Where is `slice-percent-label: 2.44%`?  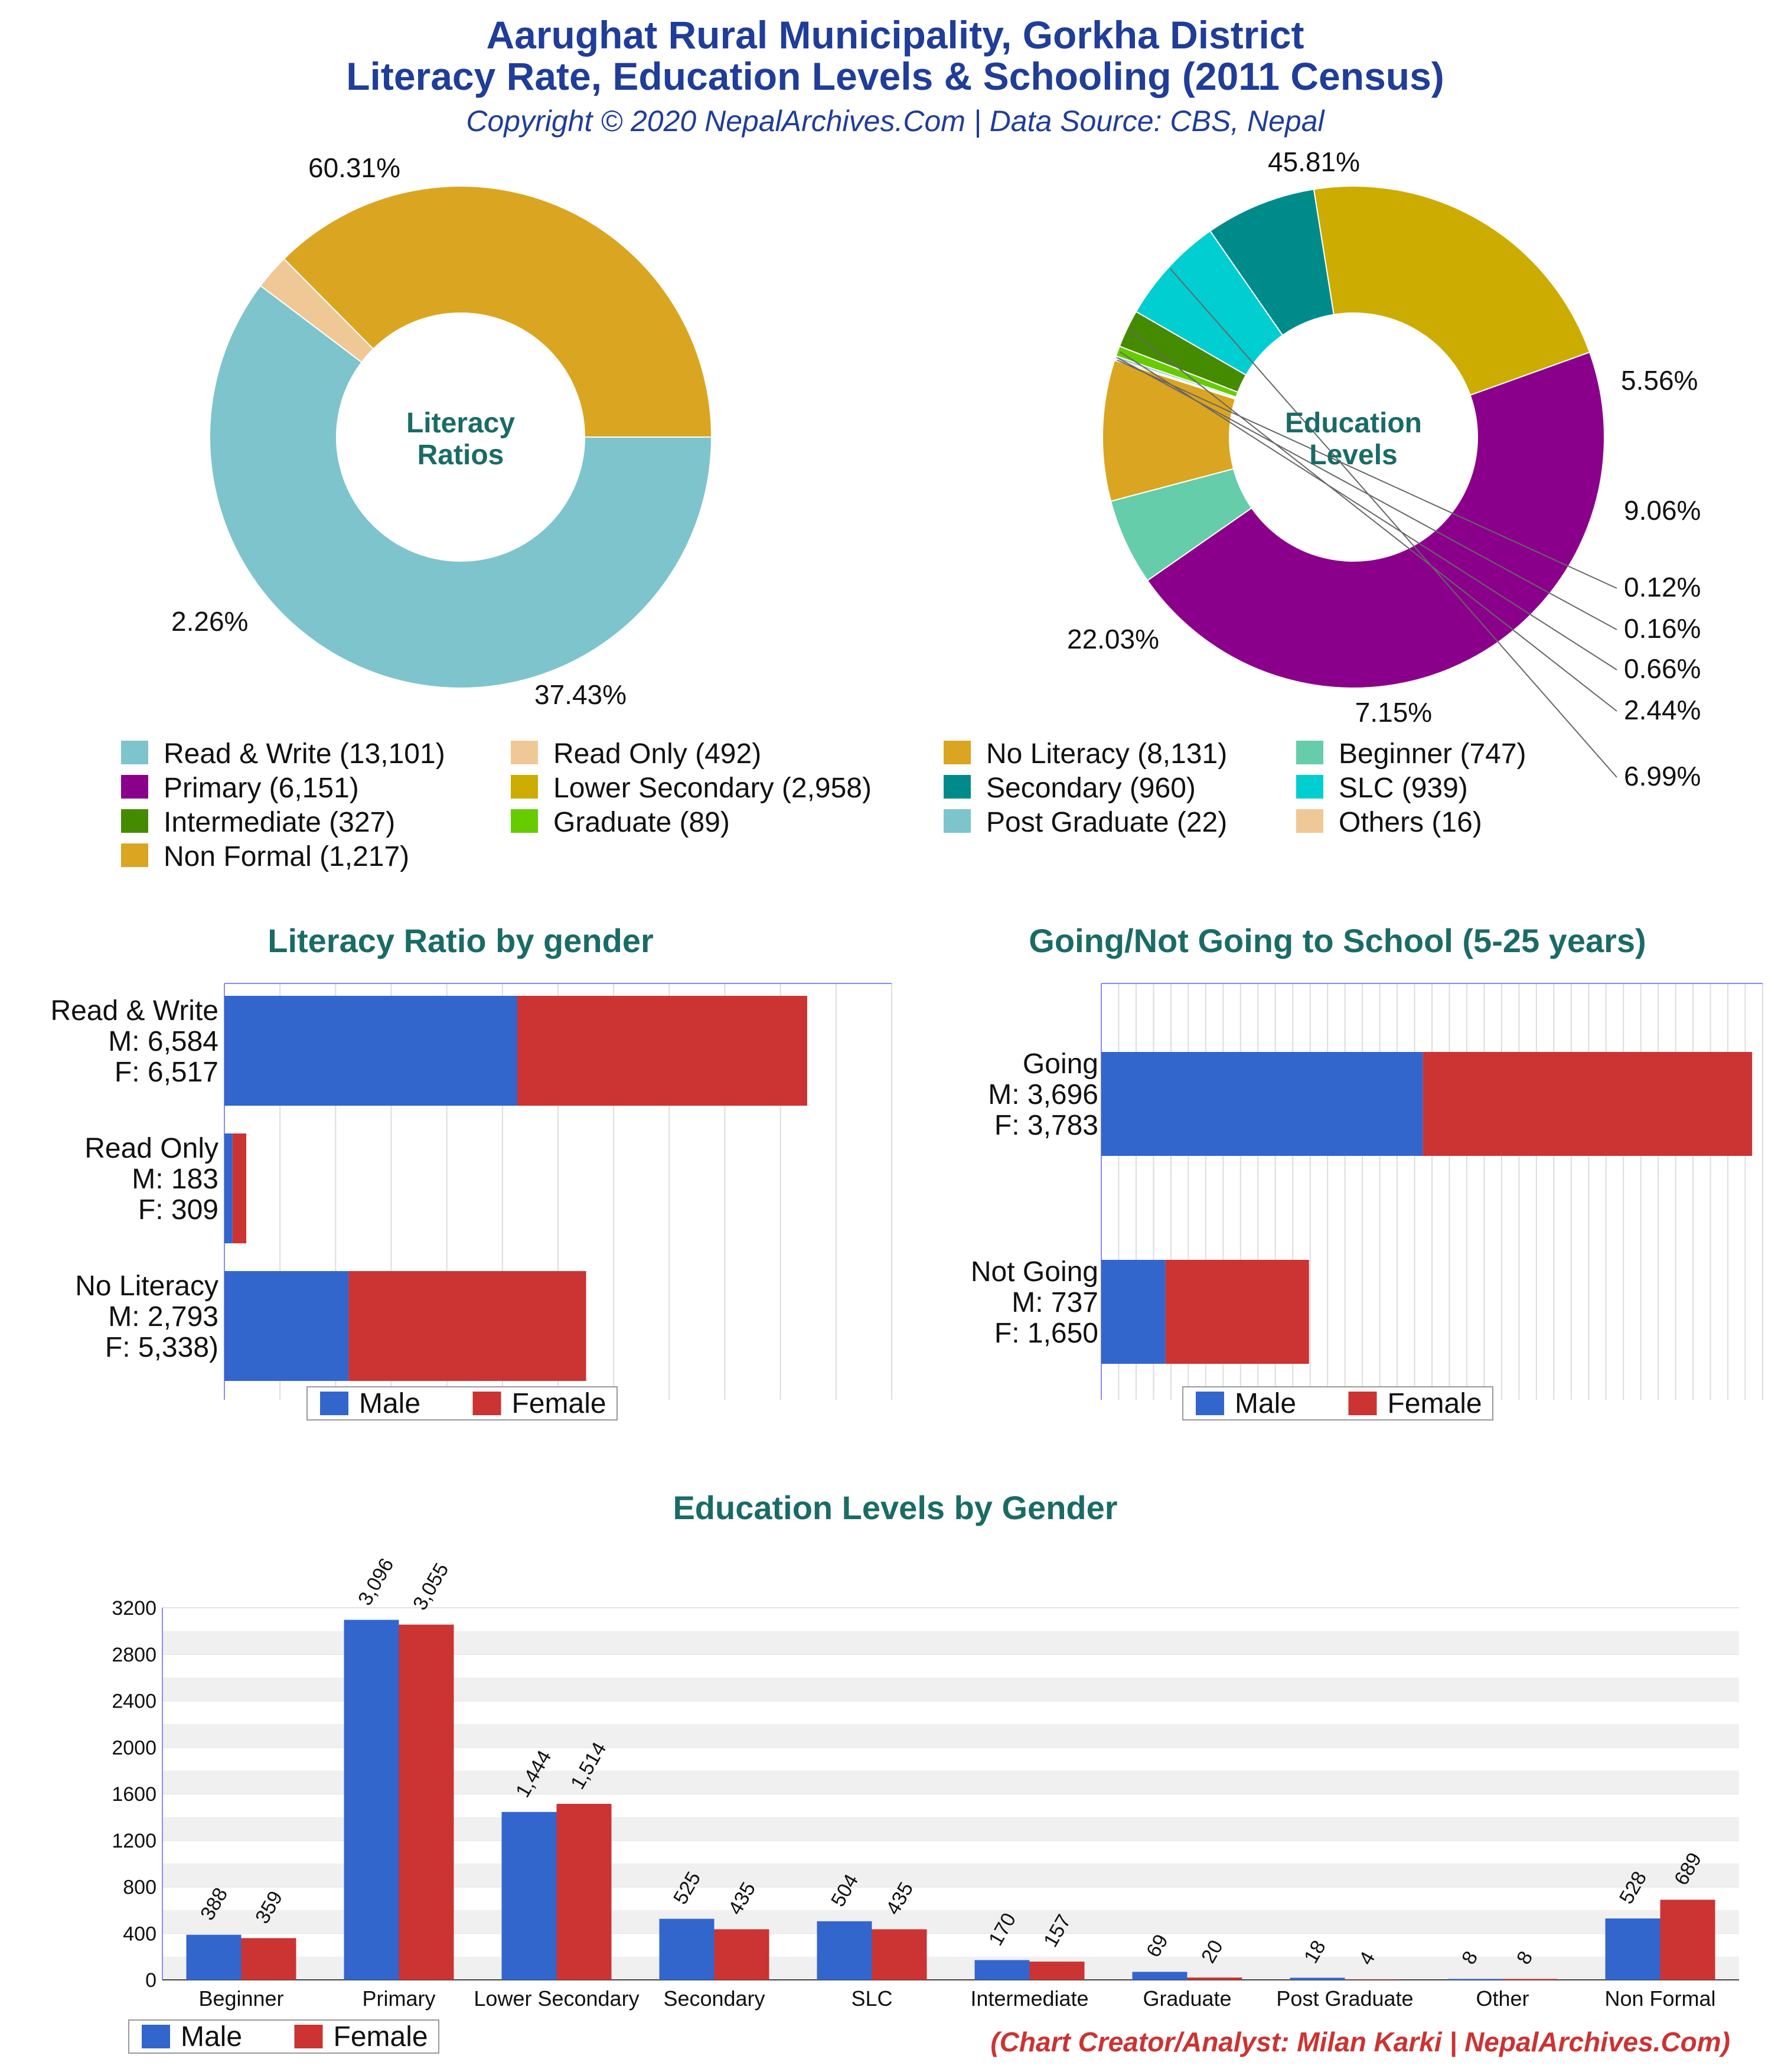
slice-percent-label: 2.44% is located at coordinates (1662, 710).